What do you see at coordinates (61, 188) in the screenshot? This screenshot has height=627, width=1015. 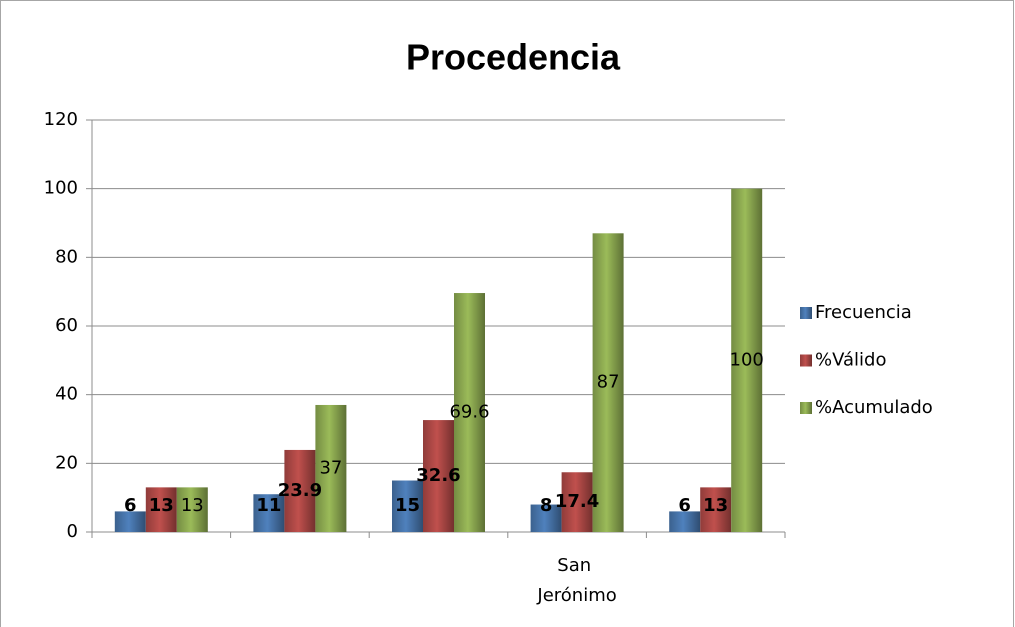 I see `y-tick-label: 100` at bounding box center [61, 188].